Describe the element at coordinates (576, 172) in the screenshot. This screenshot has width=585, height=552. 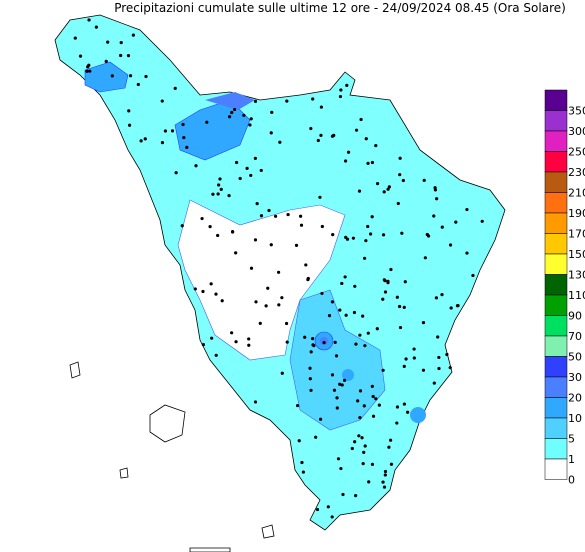
I see `legend-label: 230` at that location.